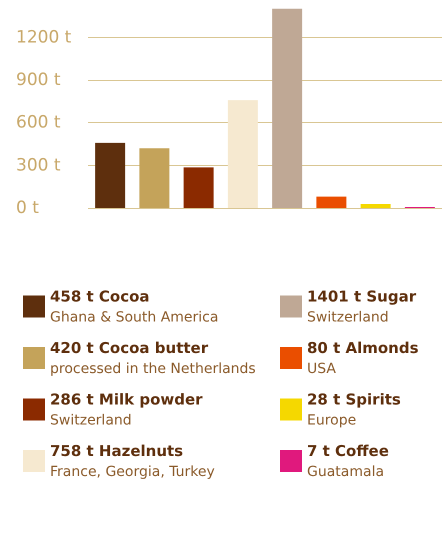  What do you see at coordinates (38, 80) in the screenshot?
I see `y-tick-label: 900 t` at bounding box center [38, 80].